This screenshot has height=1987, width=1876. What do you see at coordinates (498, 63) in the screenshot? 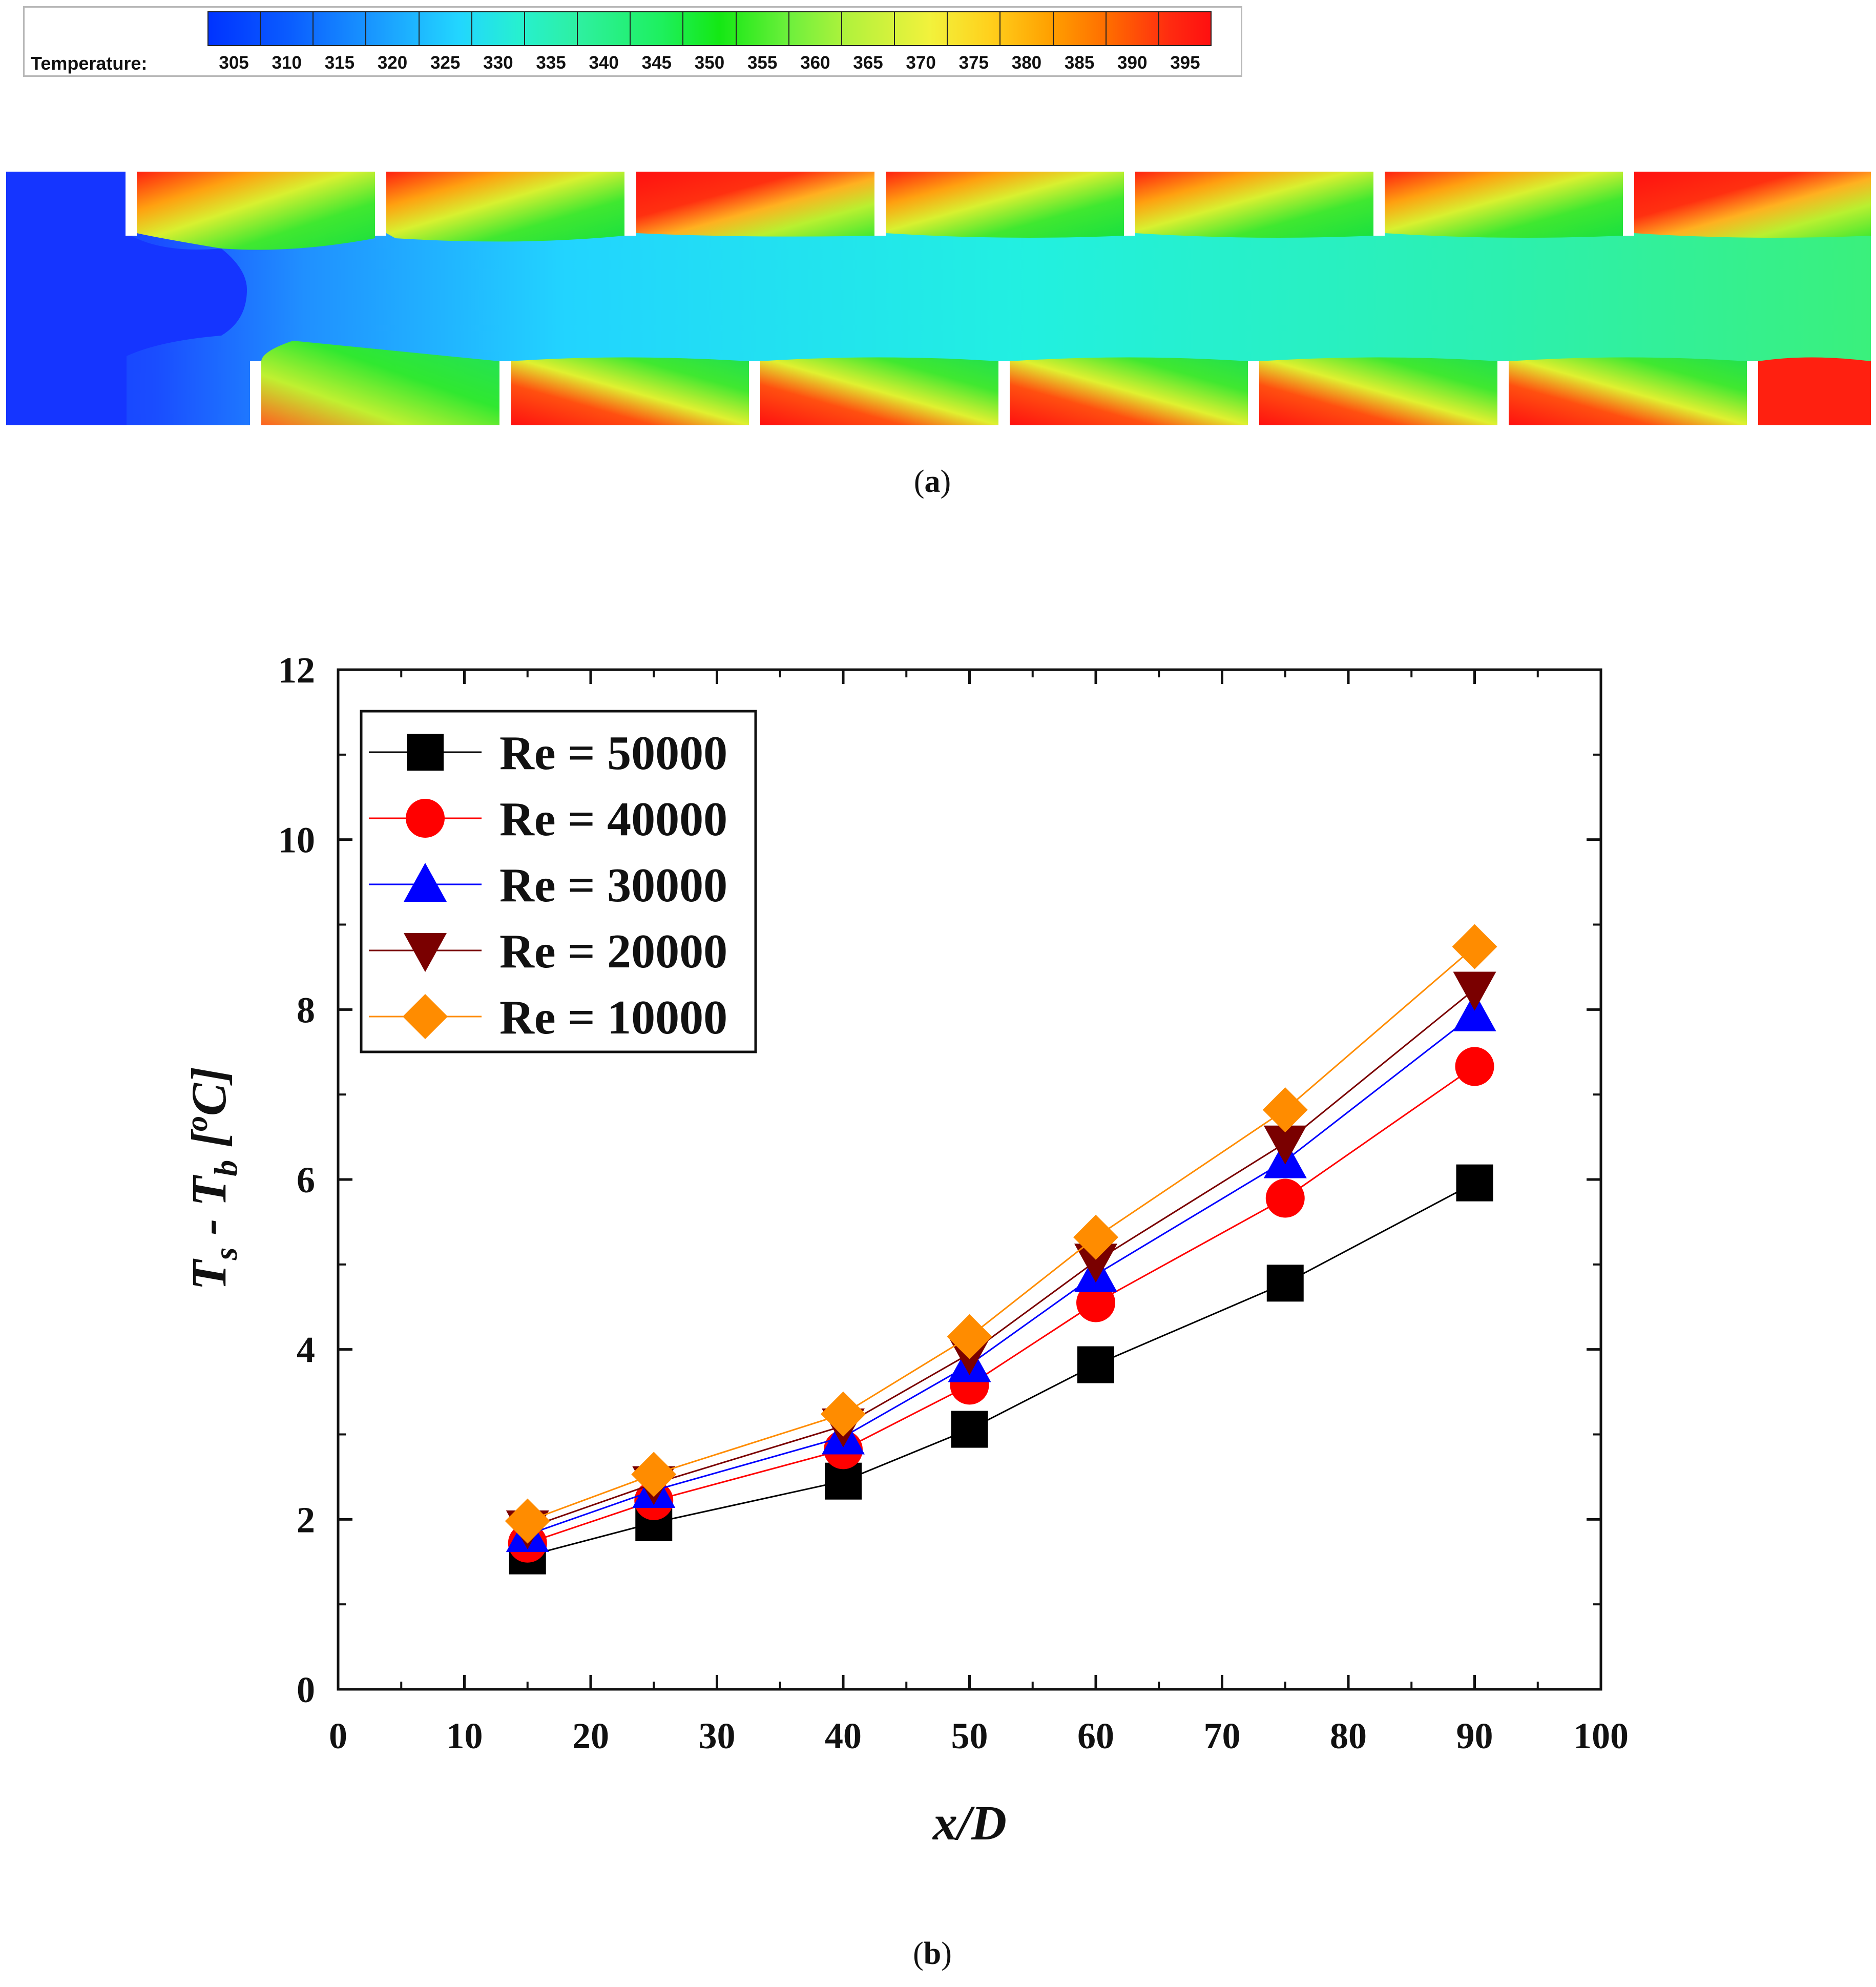
I see `colorbar-tick-label: 330` at bounding box center [498, 63].